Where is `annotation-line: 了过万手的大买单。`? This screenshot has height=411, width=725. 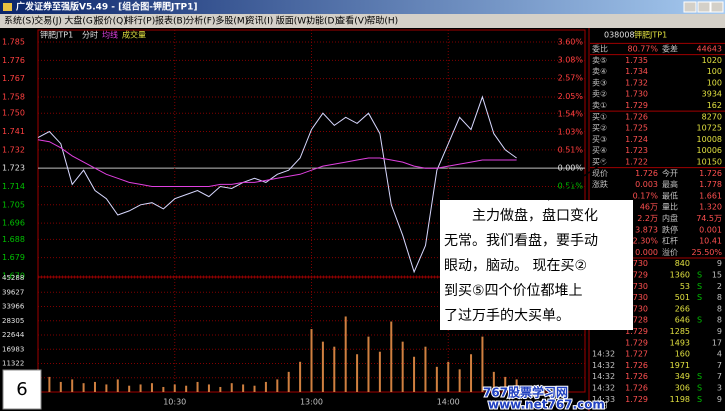
annotation-line: 了过万手的大买单。 is located at coordinates (507, 316).